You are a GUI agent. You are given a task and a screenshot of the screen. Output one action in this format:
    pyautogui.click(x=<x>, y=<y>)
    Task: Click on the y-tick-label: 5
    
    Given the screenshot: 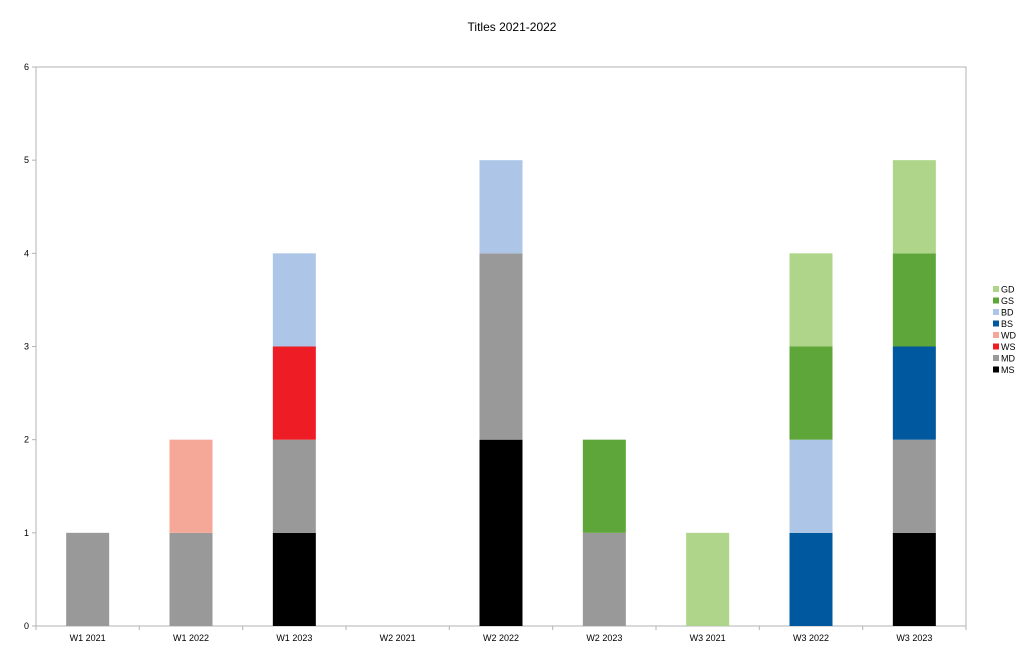 What is the action you would take?
    pyautogui.click(x=26, y=160)
    